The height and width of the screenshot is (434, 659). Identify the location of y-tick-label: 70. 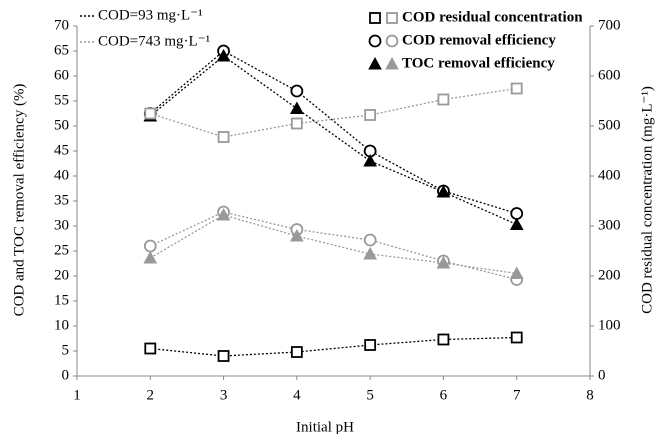
(61, 25).